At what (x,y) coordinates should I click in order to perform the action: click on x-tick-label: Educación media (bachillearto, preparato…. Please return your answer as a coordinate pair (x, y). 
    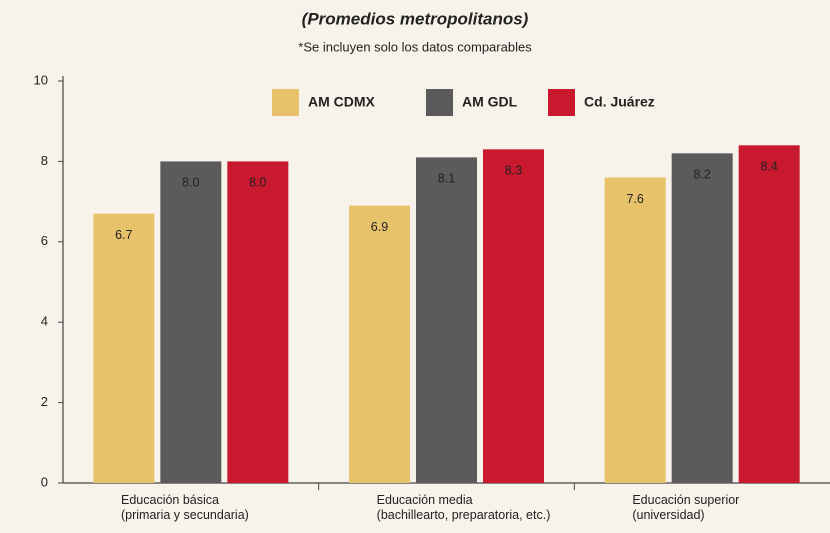
    Looking at the image, I should click on (463, 507).